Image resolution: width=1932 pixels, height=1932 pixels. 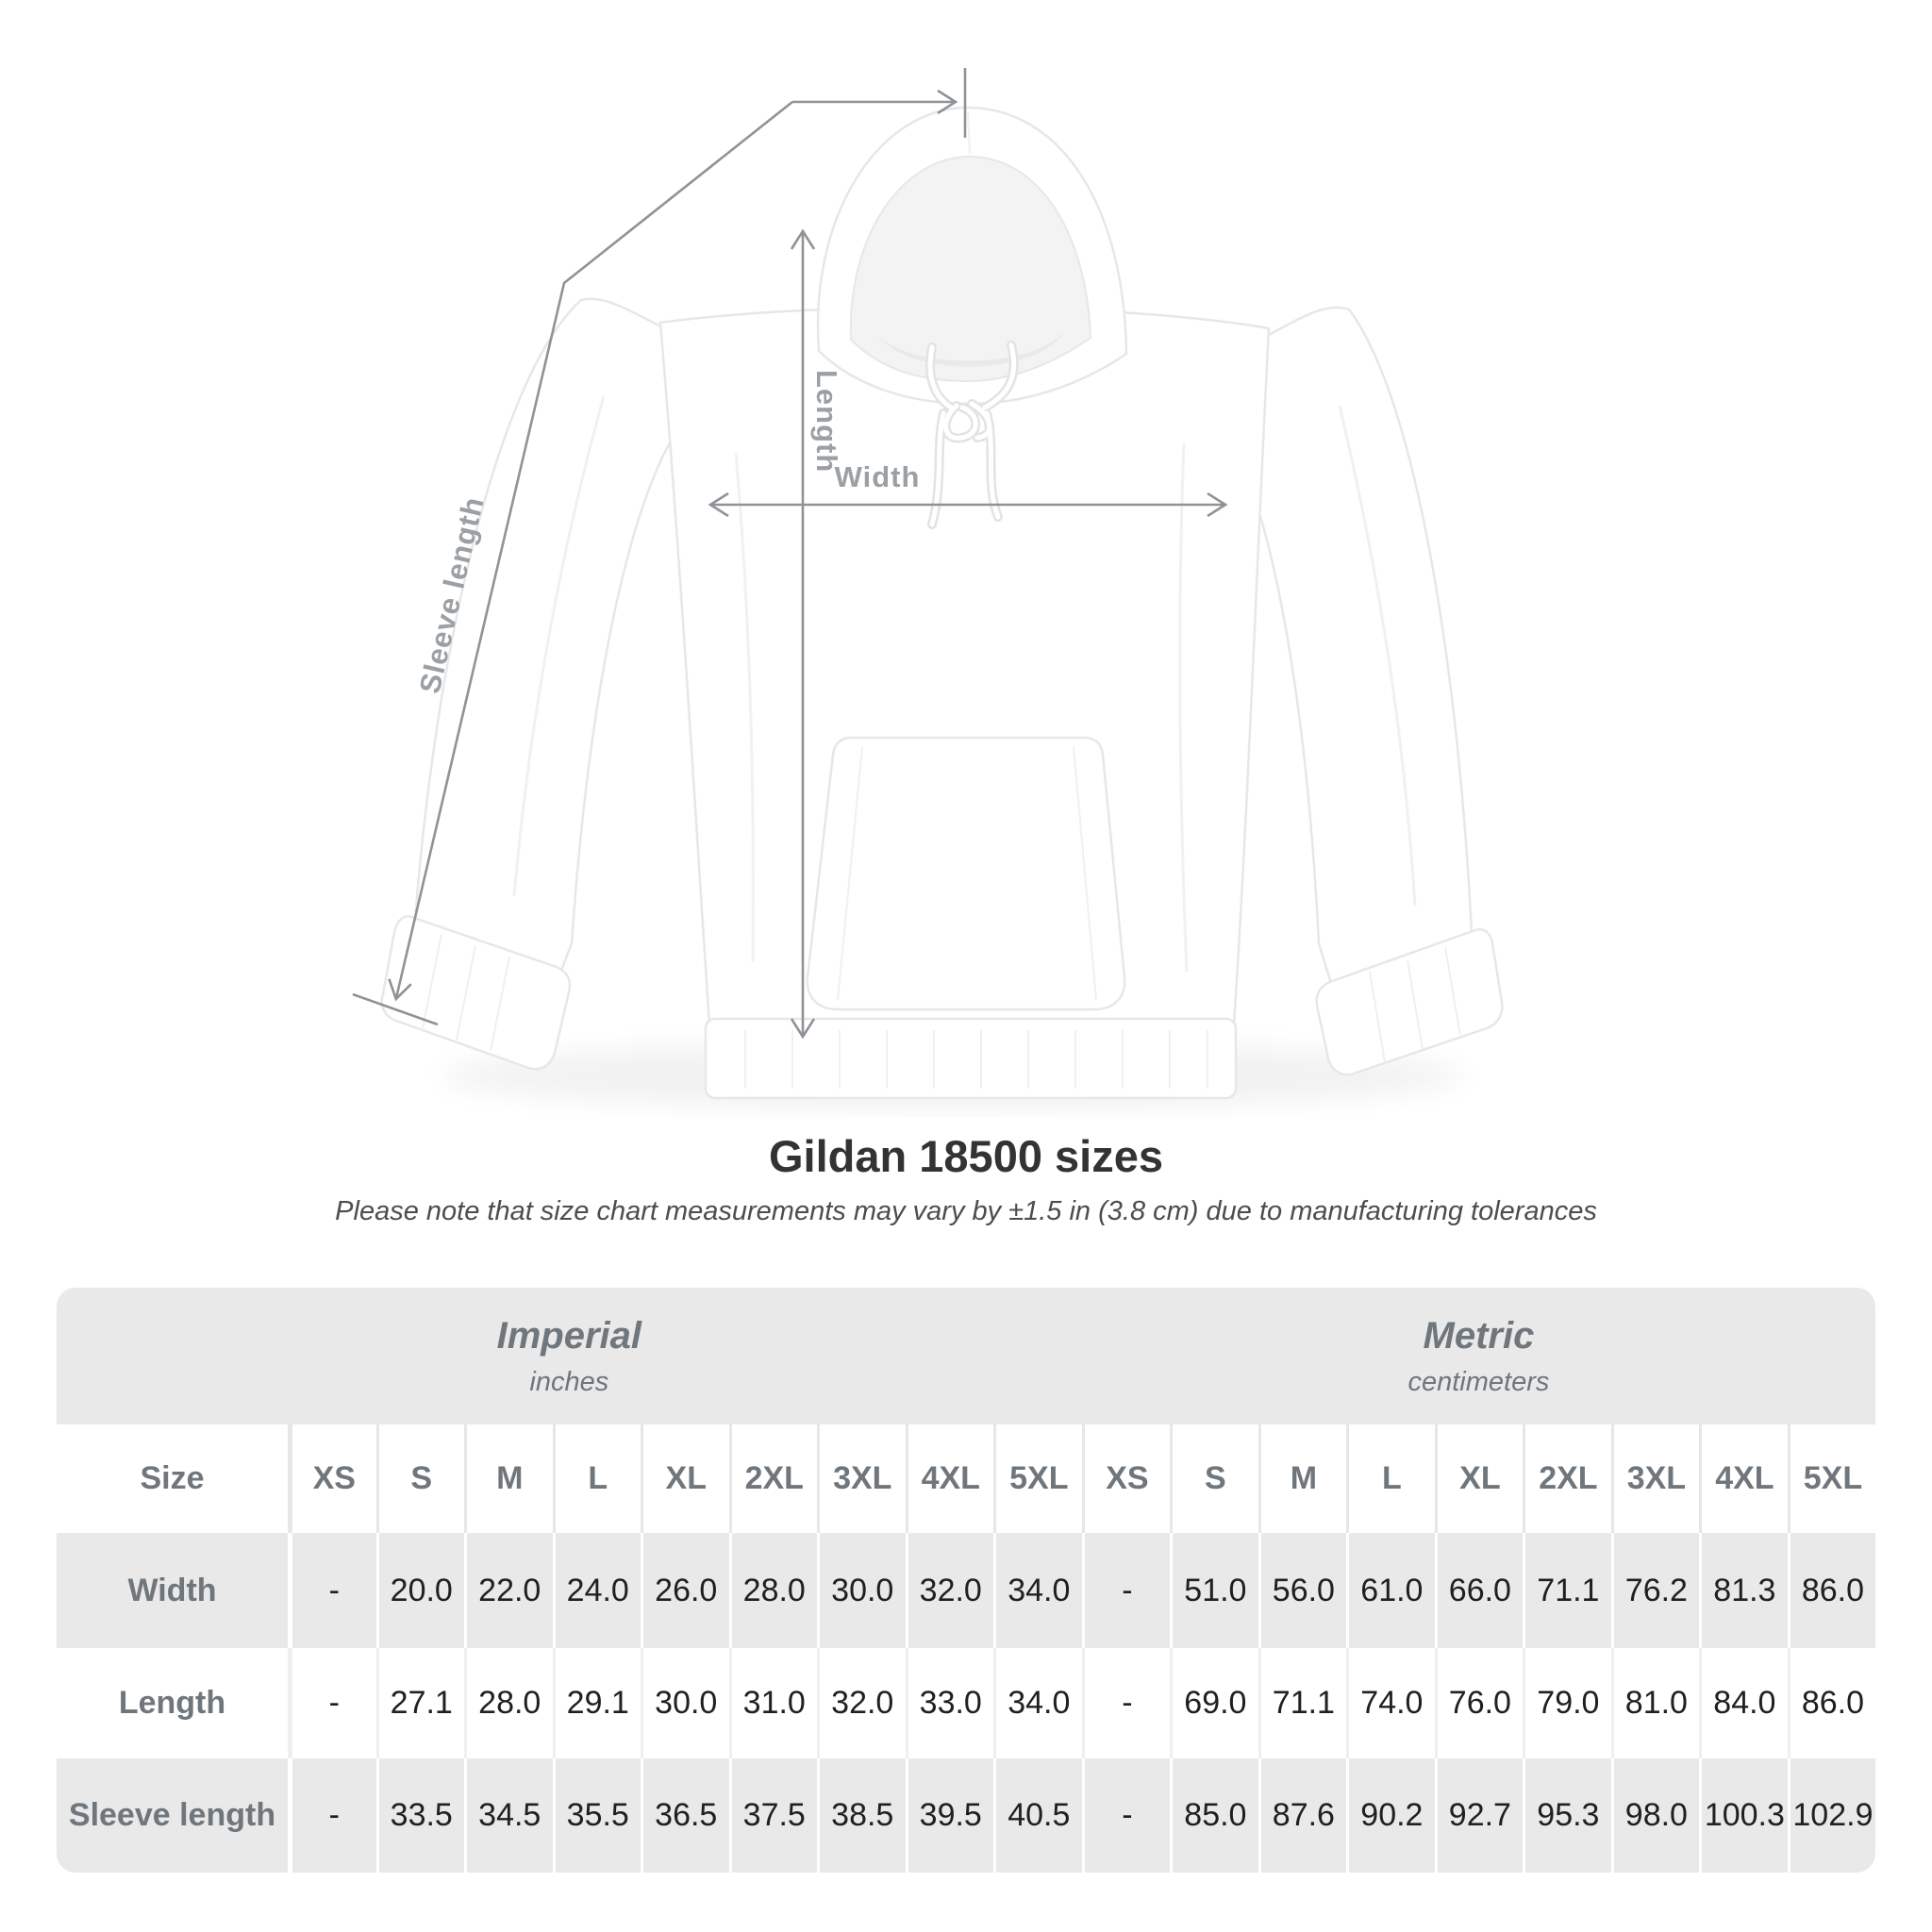 What do you see at coordinates (569, 1381) in the screenshot?
I see `imperial-unit: inches` at bounding box center [569, 1381].